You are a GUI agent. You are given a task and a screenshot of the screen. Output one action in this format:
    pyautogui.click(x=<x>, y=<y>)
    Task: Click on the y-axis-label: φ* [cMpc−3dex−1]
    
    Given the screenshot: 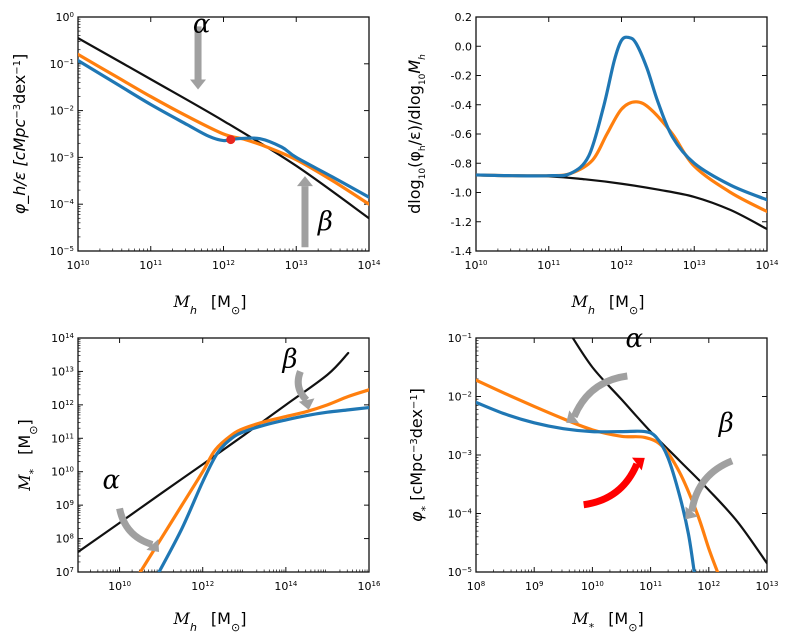 What is the action you would take?
    pyautogui.click(x=419, y=455)
    